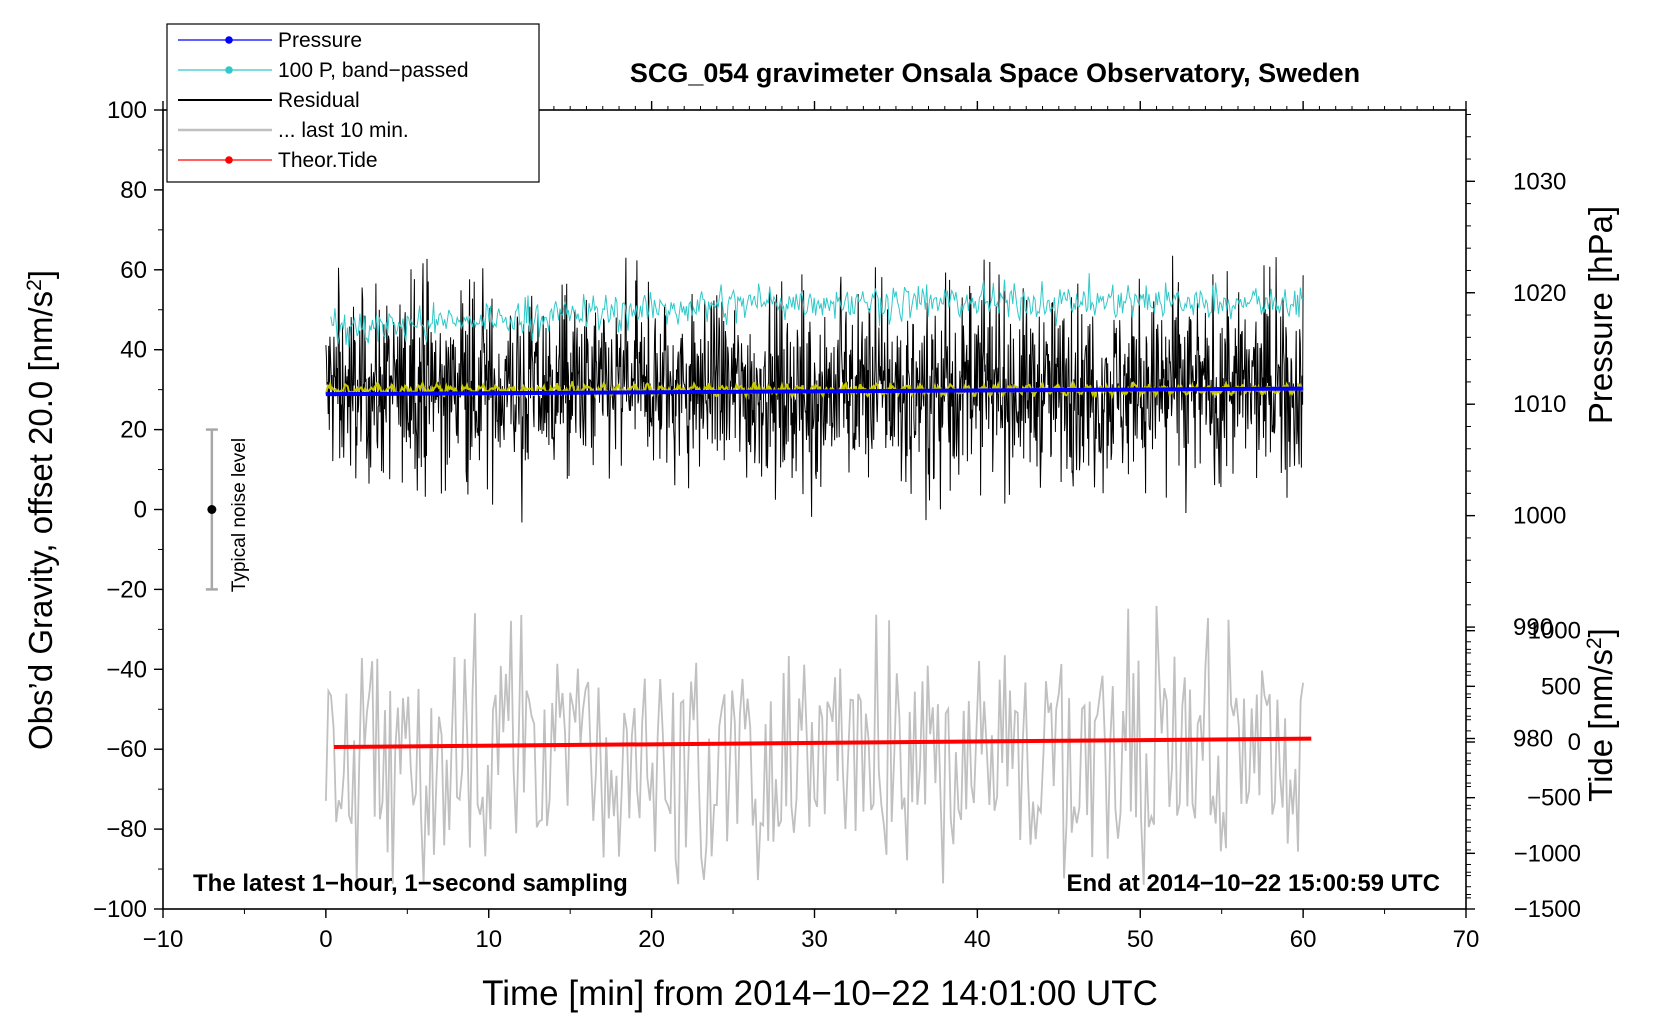 Image resolution: width=1660 pixels, height=1020 pixels. Describe the element at coordinates (1140, 939) in the screenshot. I see `x-tick-label: 50` at that location.